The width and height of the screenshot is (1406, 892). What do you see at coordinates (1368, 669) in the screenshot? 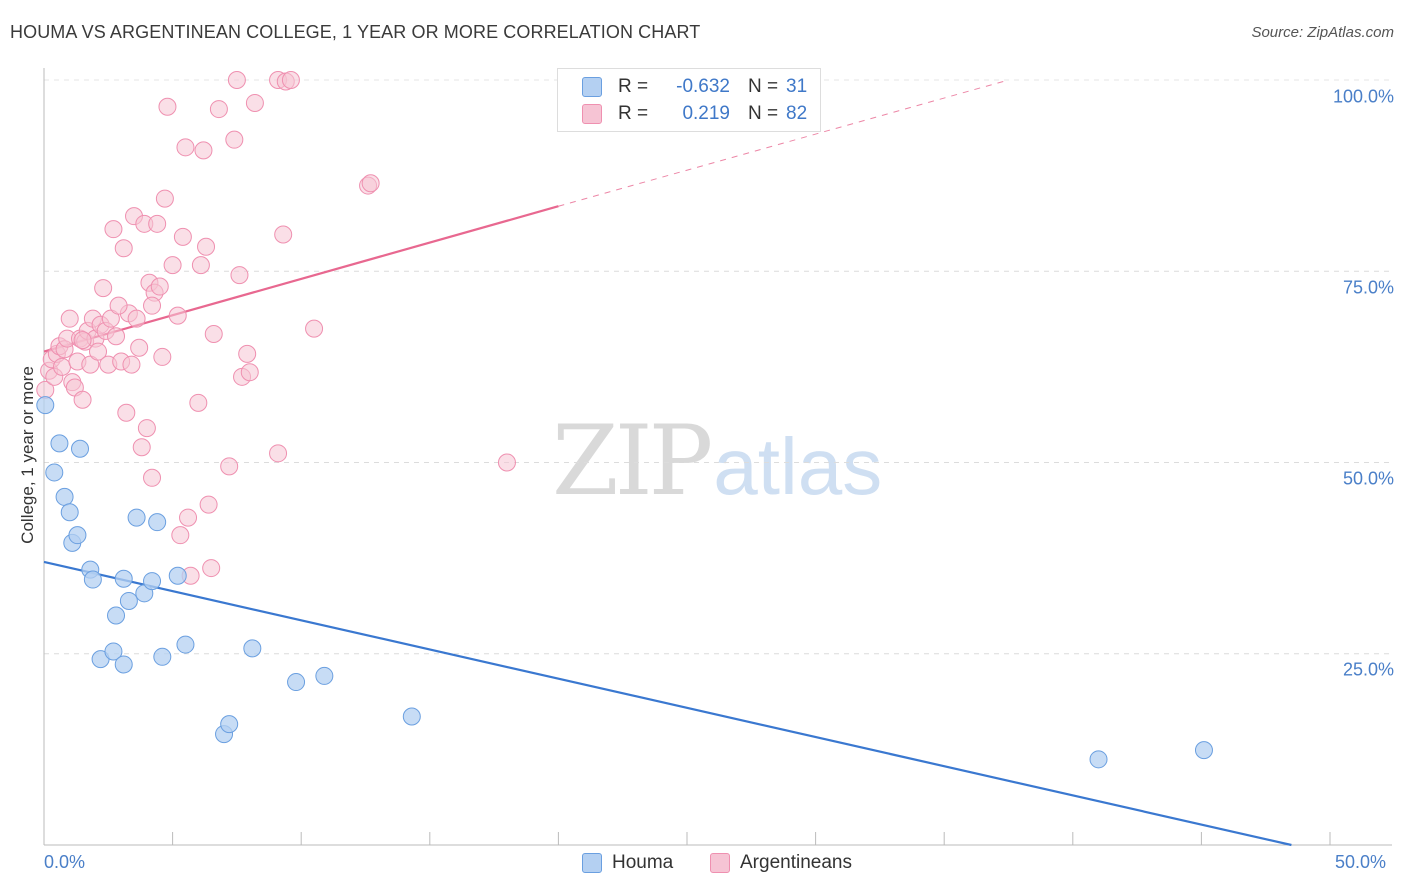
I see `y-tick-label: 25.0%` at bounding box center [1368, 669].